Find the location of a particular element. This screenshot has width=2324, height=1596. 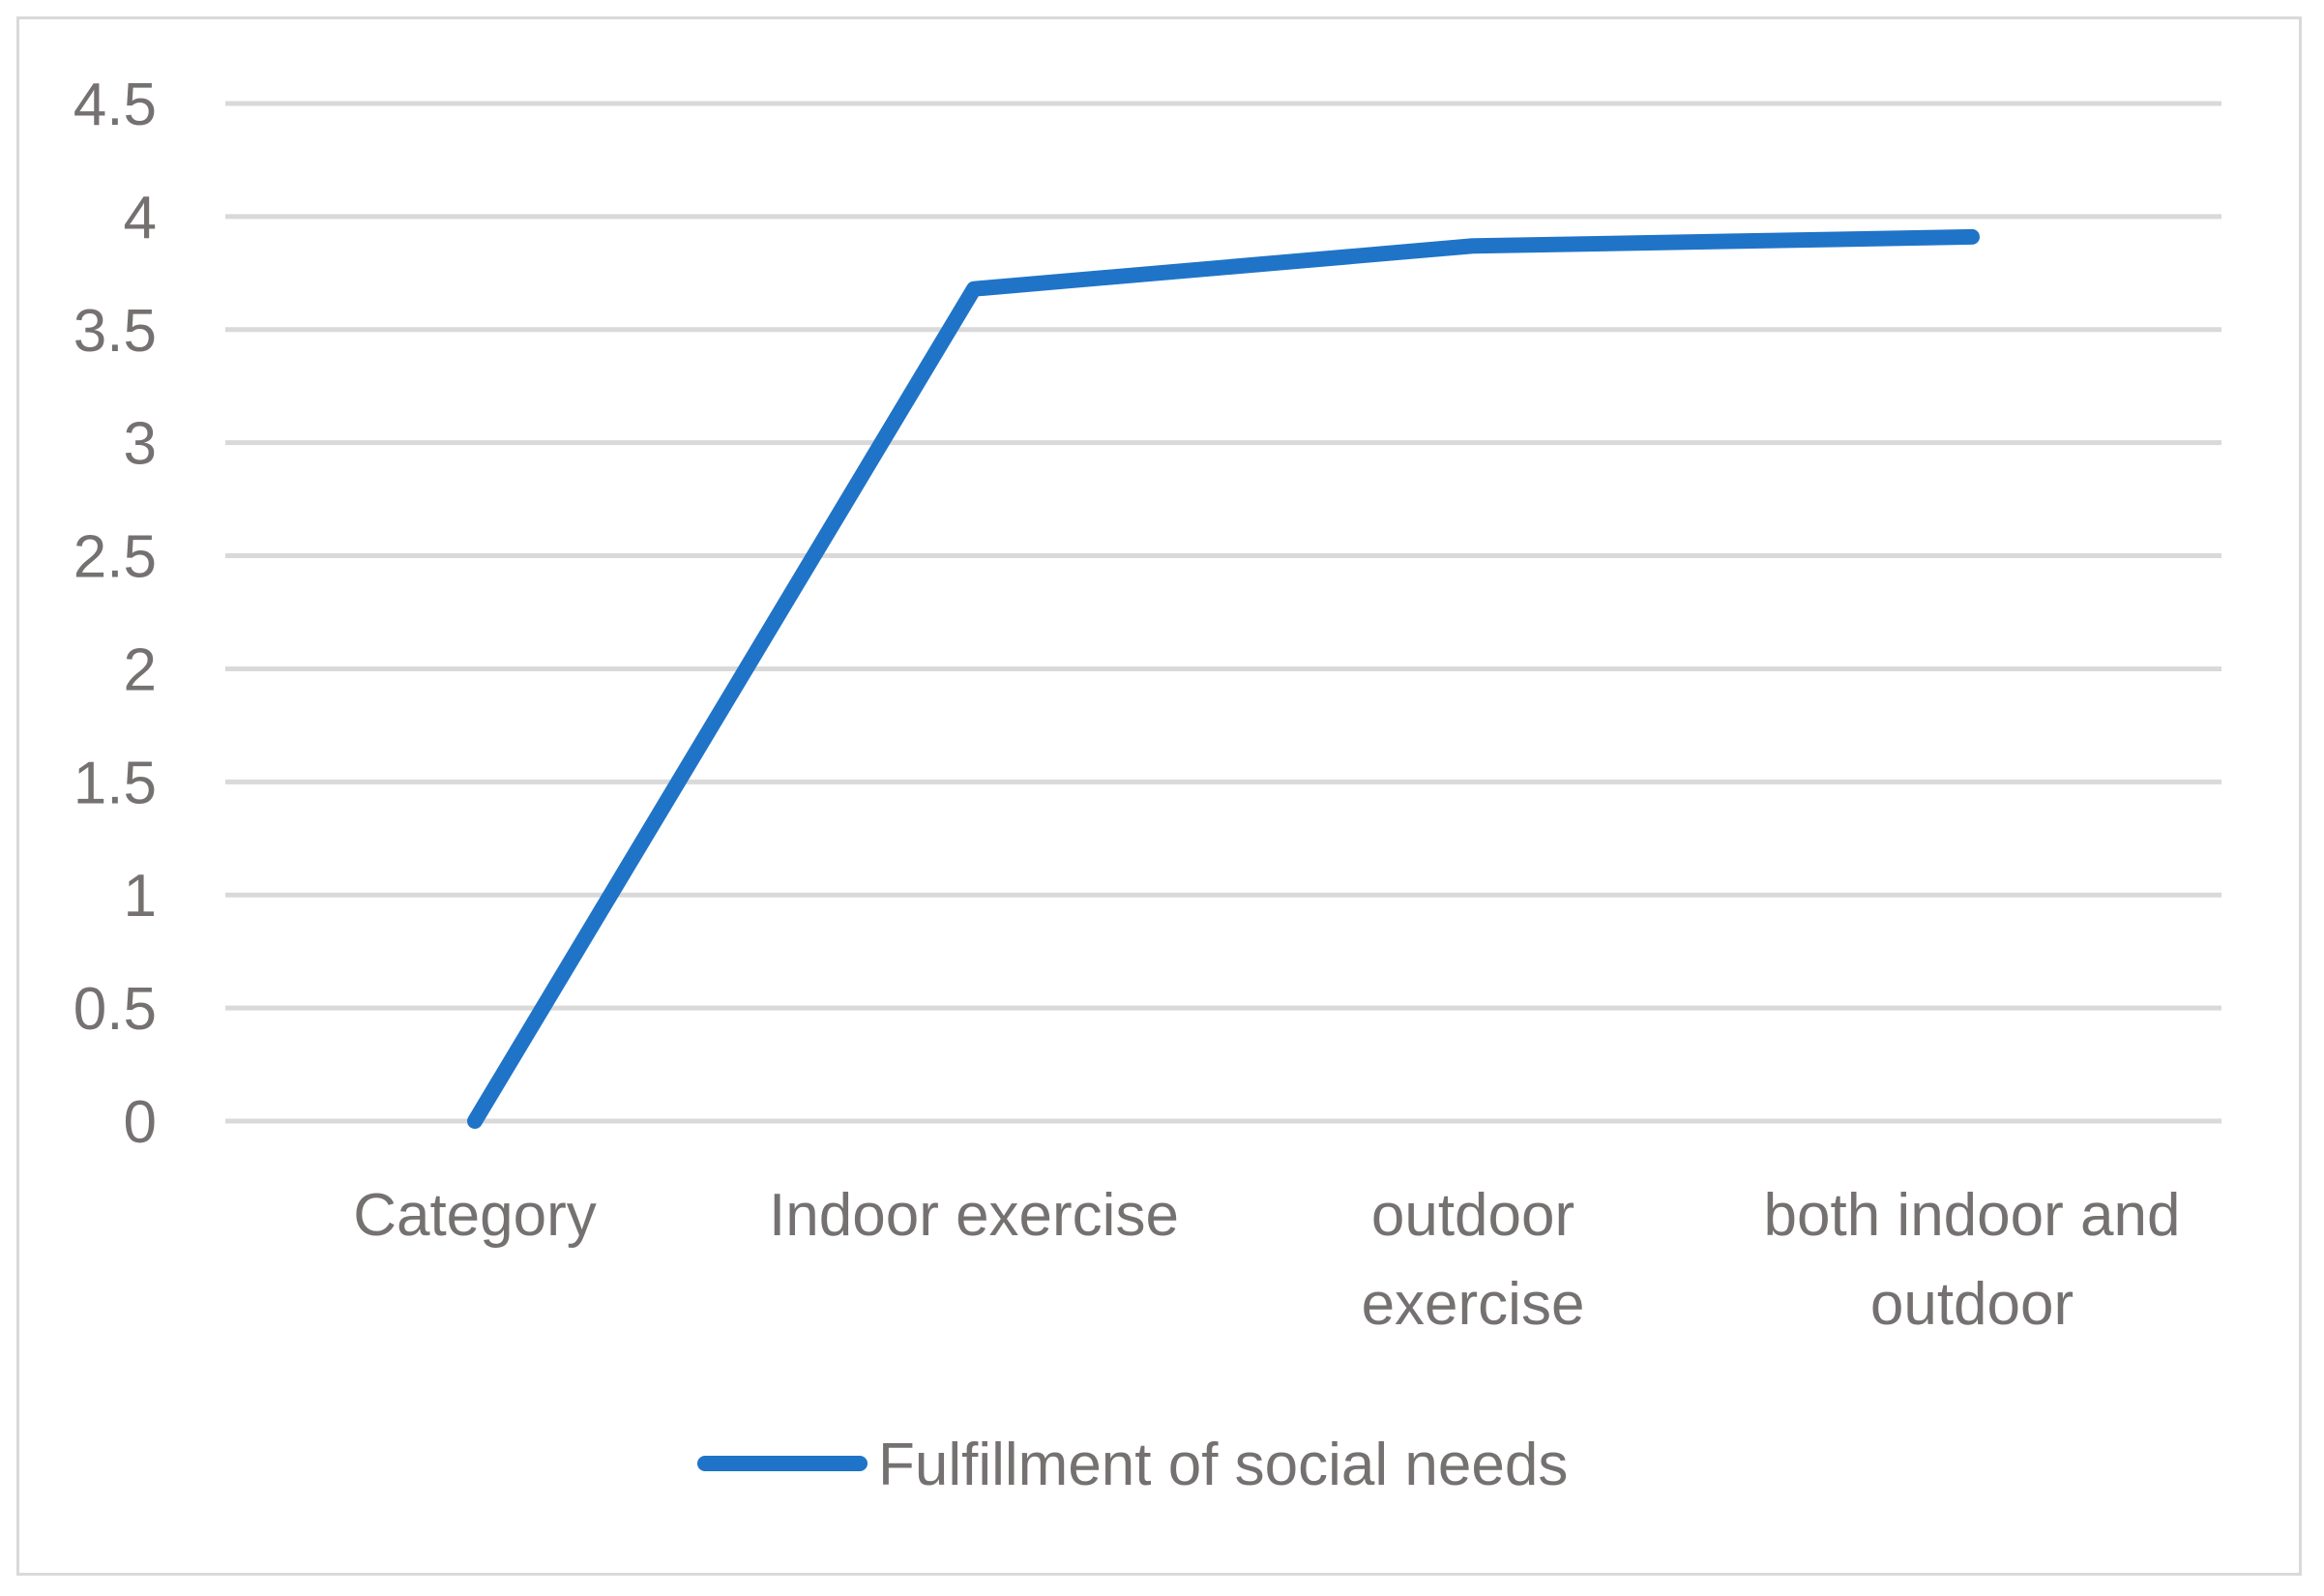

x-tick-label: Category is located at coordinates (475, 1215).